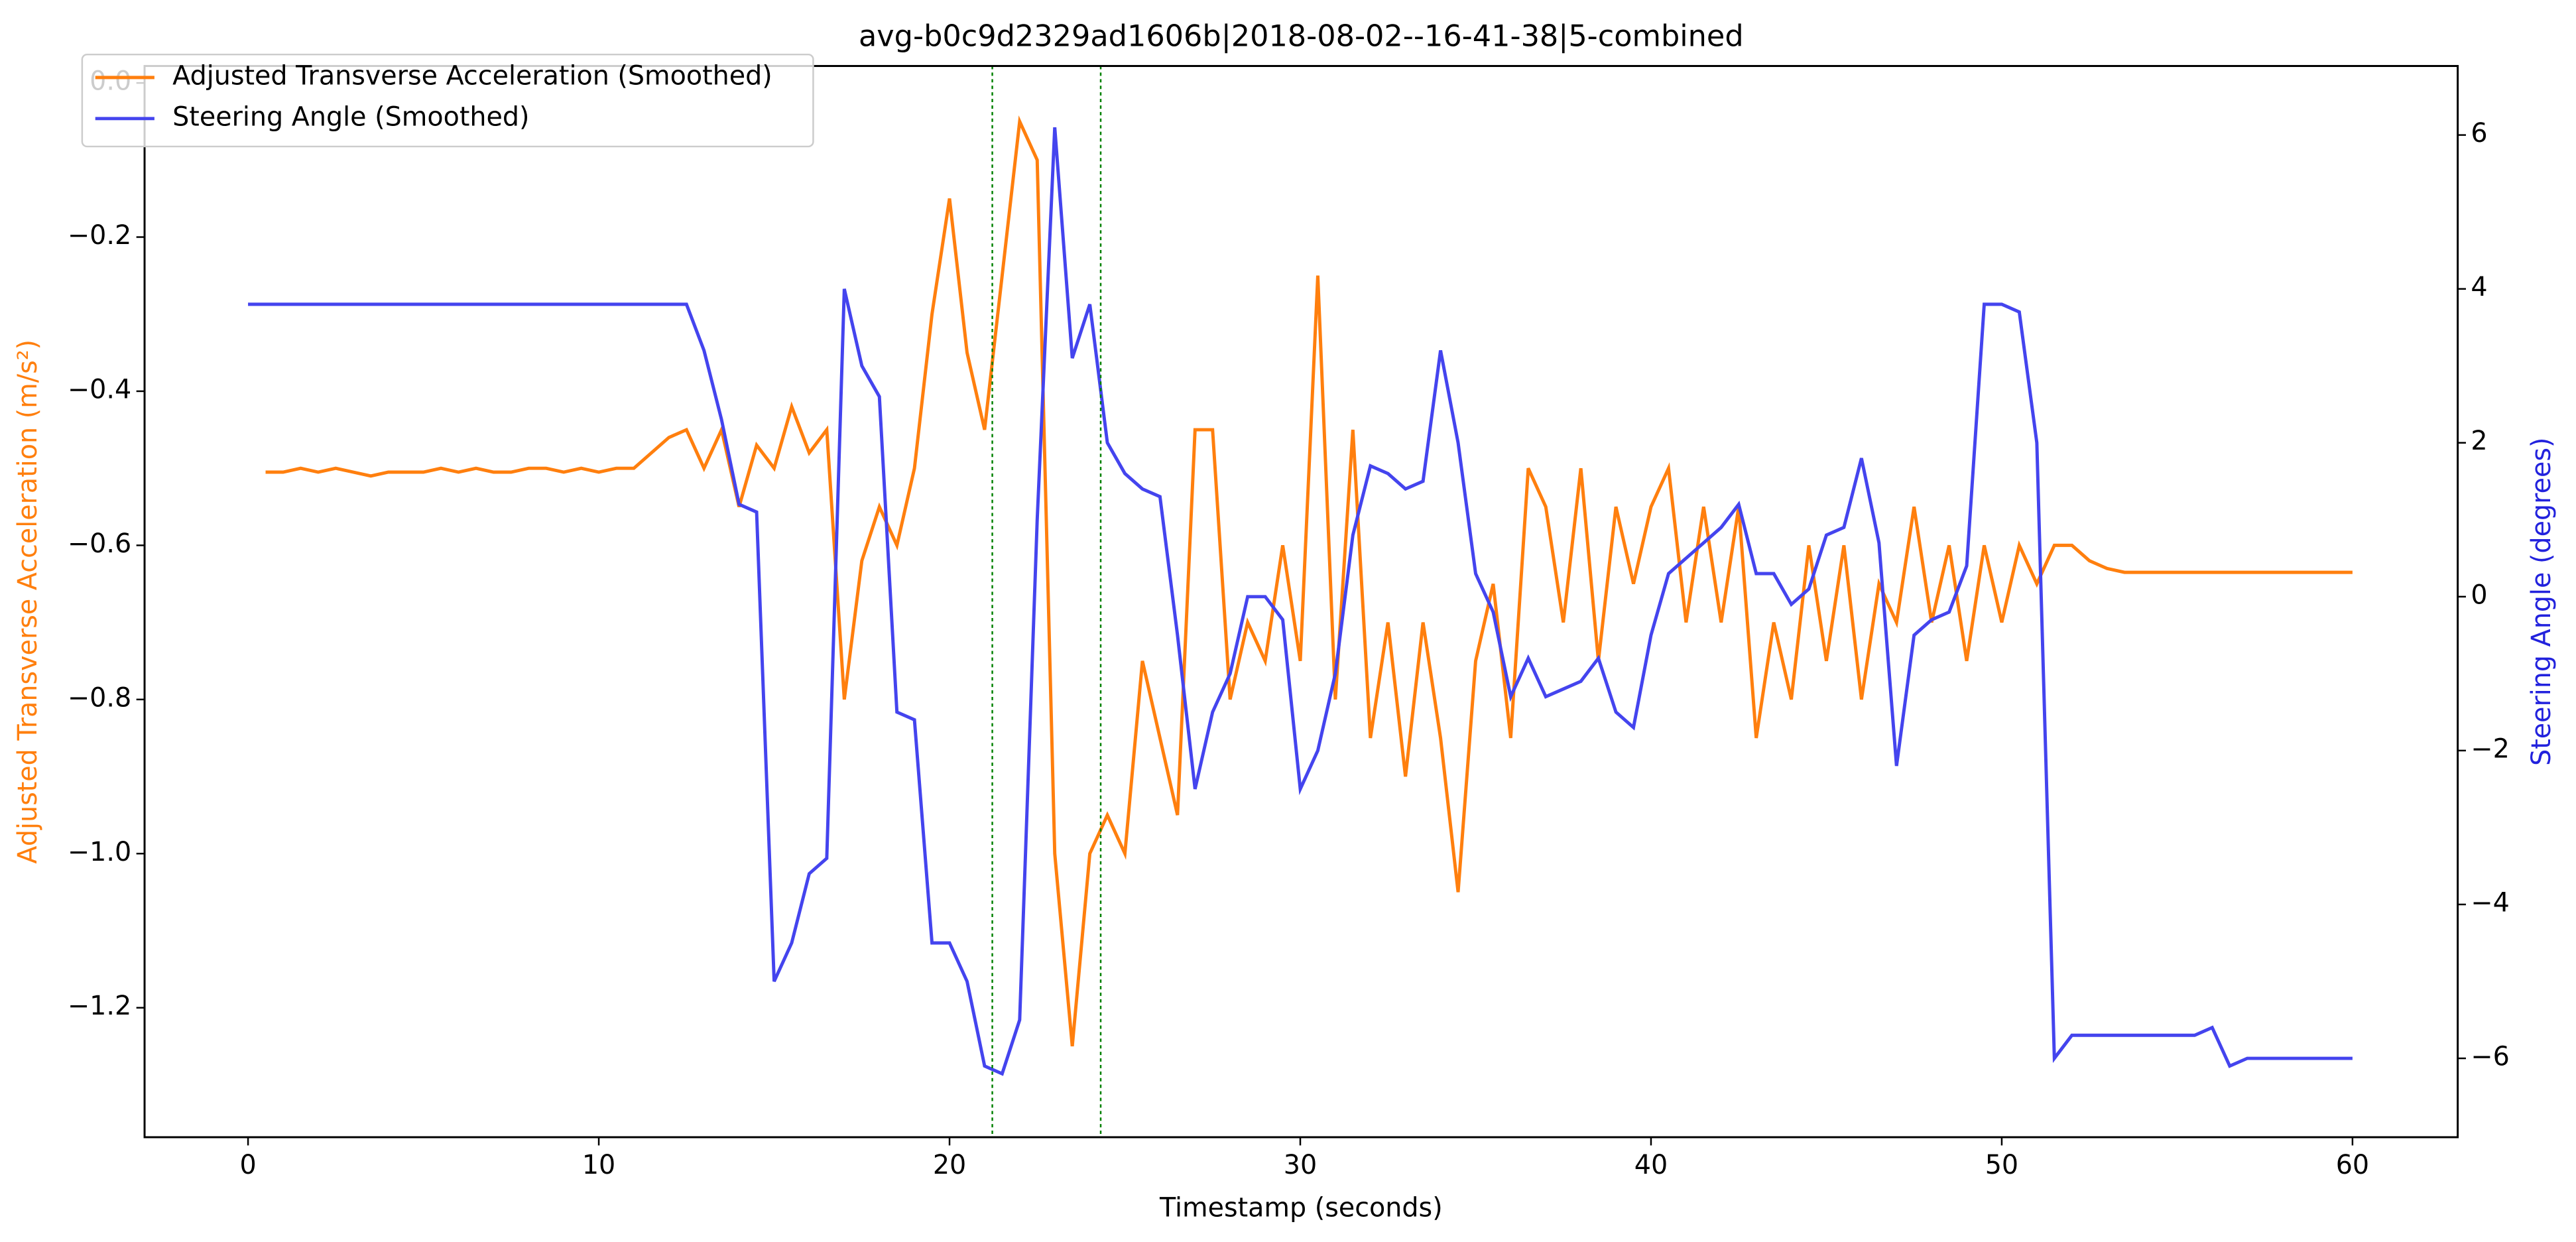 This screenshot has height=1242, width=2576. Describe the element at coordinates (99, 1006) in the screenshot. I see `y-tick-label: −1.2` at that location.